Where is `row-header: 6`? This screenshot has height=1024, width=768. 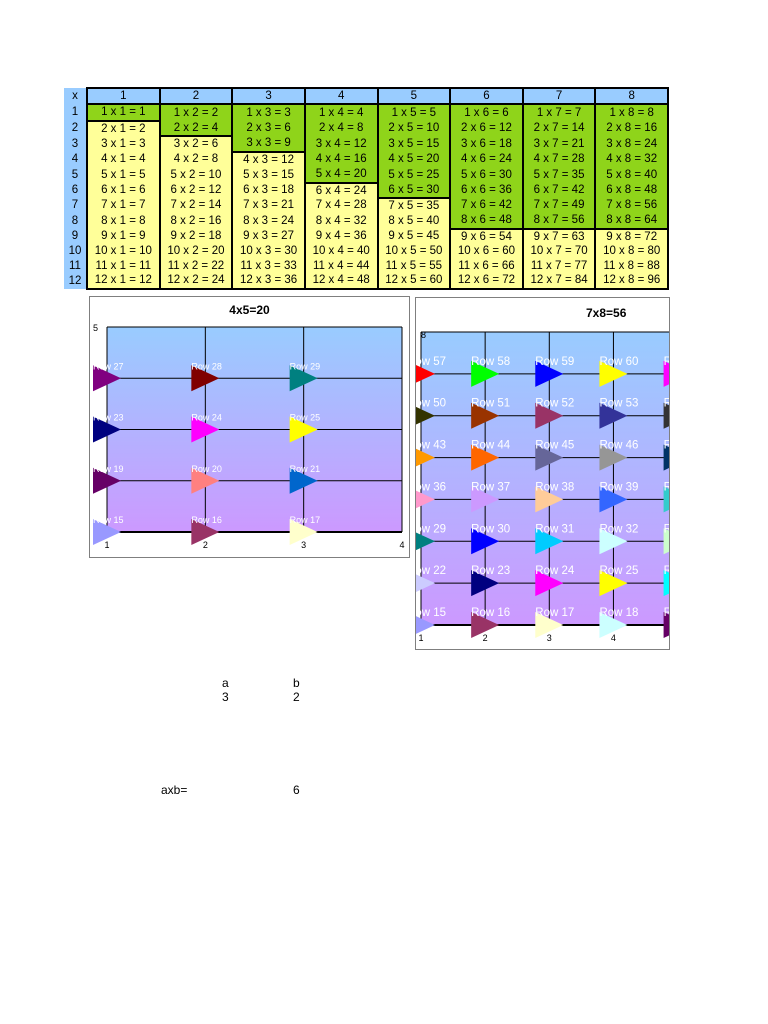 row-header: 6 is located at coordinates (75, 190).